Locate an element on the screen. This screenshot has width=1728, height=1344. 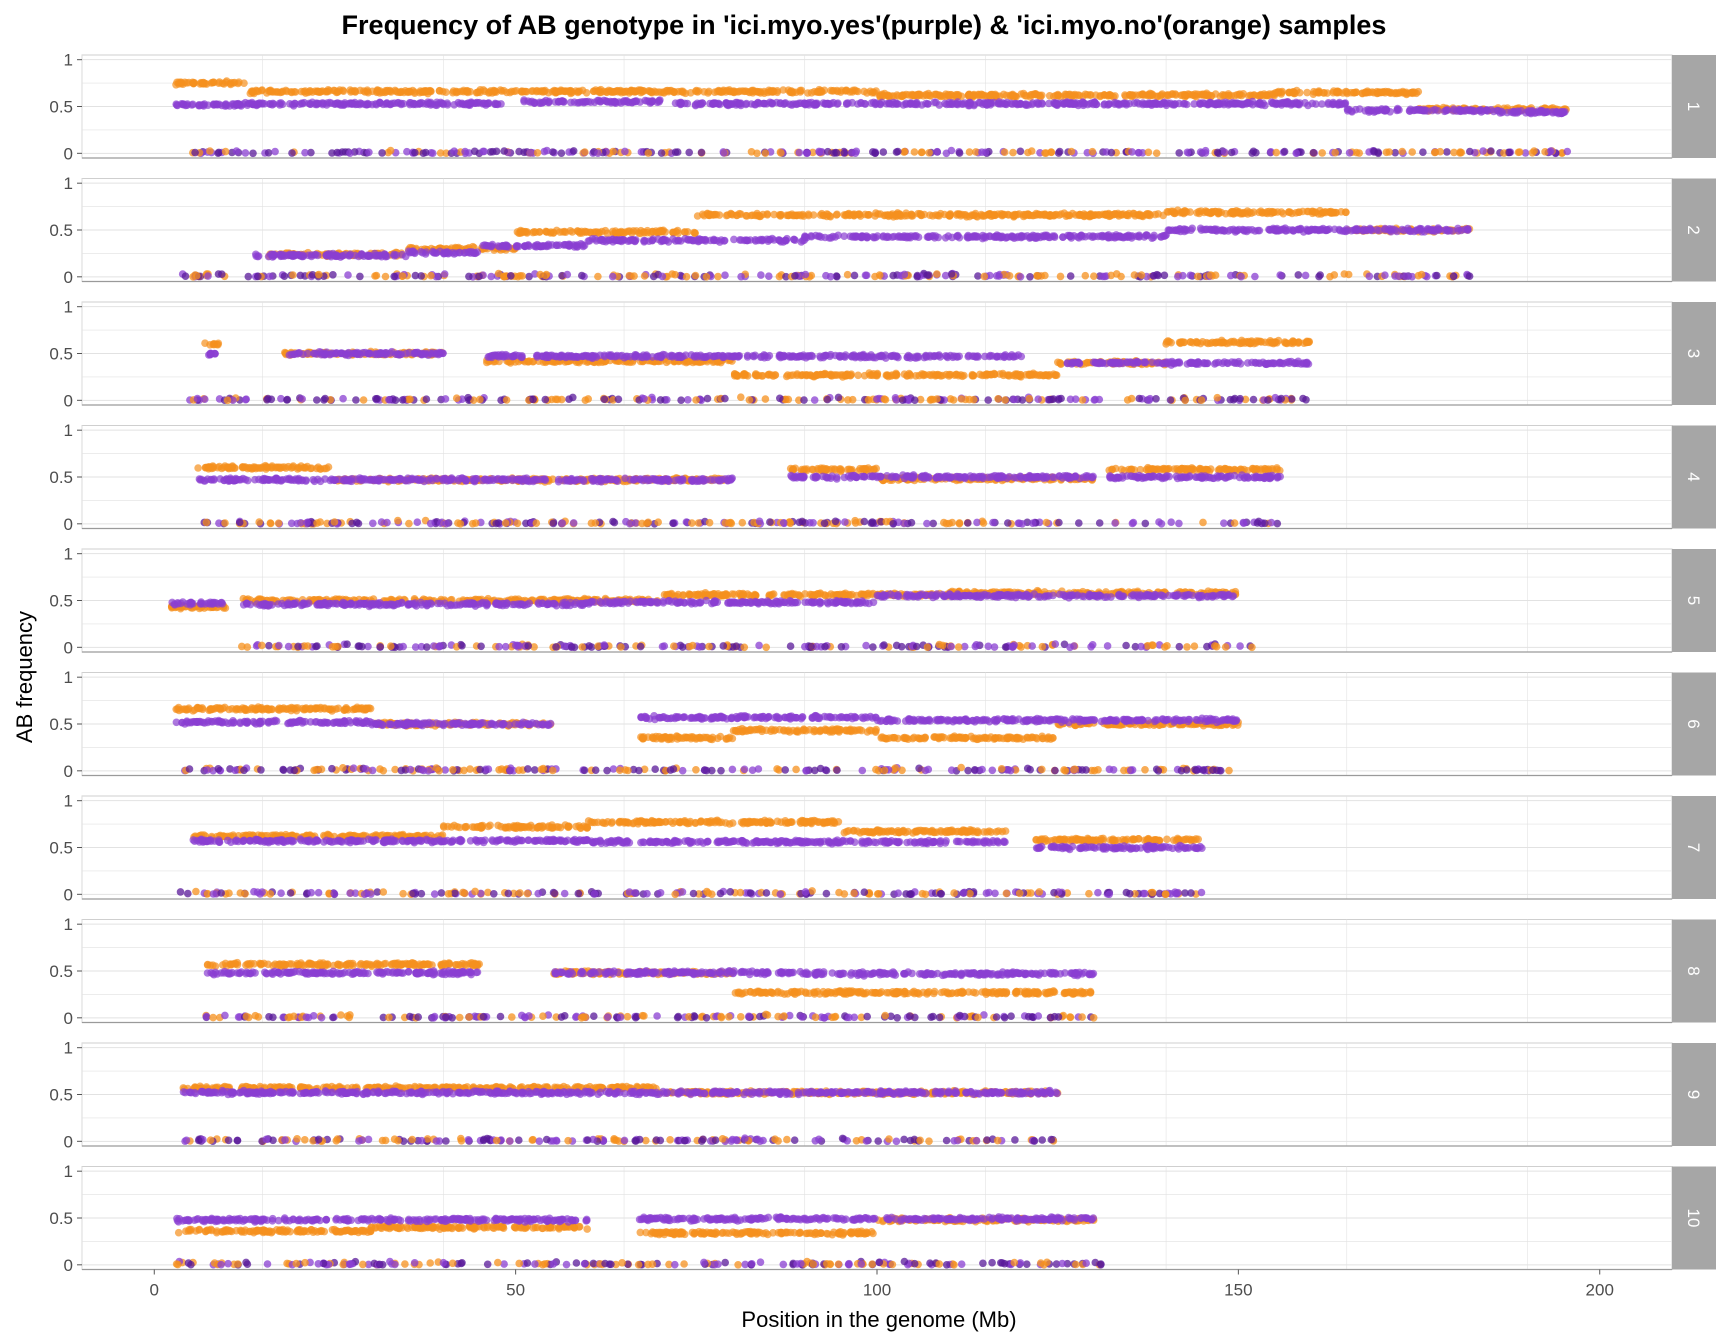
facet-strip-label: 1 is located at coordinates (1693, 106).